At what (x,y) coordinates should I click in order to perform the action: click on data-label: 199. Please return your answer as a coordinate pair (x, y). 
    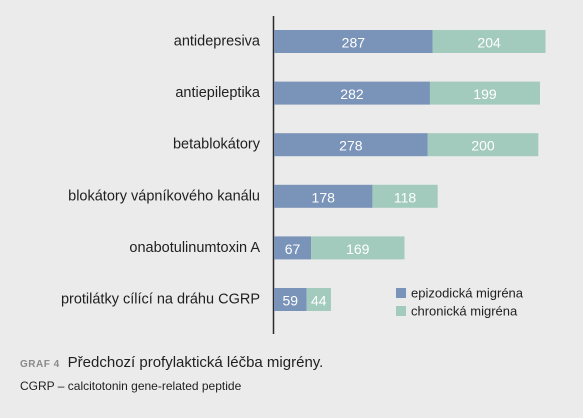
    Looking at the image, I should click on (485, 94).